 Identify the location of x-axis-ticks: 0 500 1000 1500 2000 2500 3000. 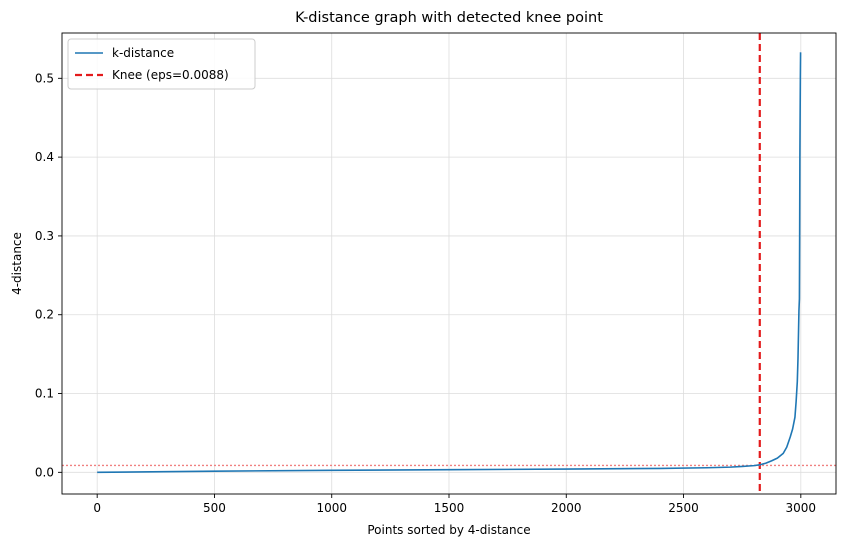
(454, 504).